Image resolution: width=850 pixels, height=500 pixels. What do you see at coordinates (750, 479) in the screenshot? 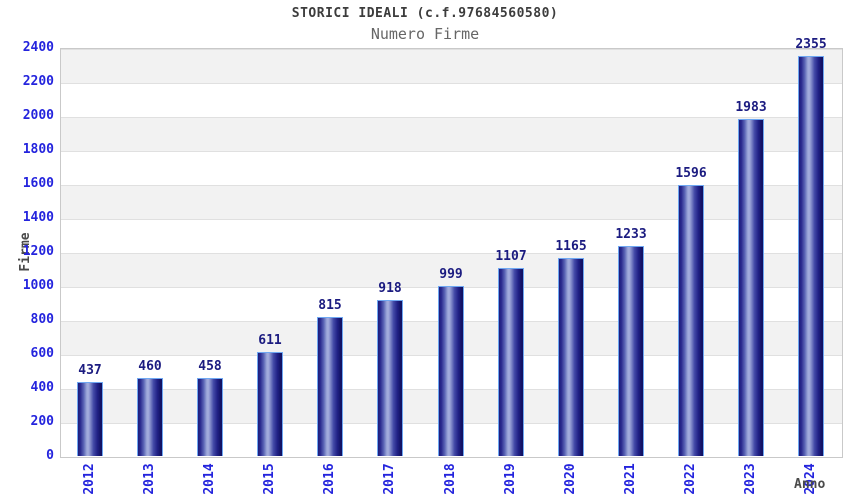
I see `x-tick-label: 2023` at bounding box center [750, 479].